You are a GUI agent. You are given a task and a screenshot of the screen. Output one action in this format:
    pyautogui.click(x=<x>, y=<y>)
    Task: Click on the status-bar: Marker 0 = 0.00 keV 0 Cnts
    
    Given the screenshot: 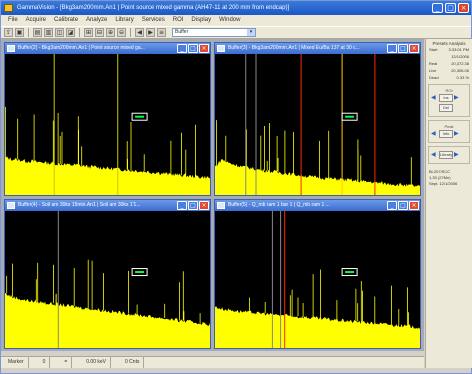 What is the action you would take?
    pyautogui.click(x=212, y=362)
    